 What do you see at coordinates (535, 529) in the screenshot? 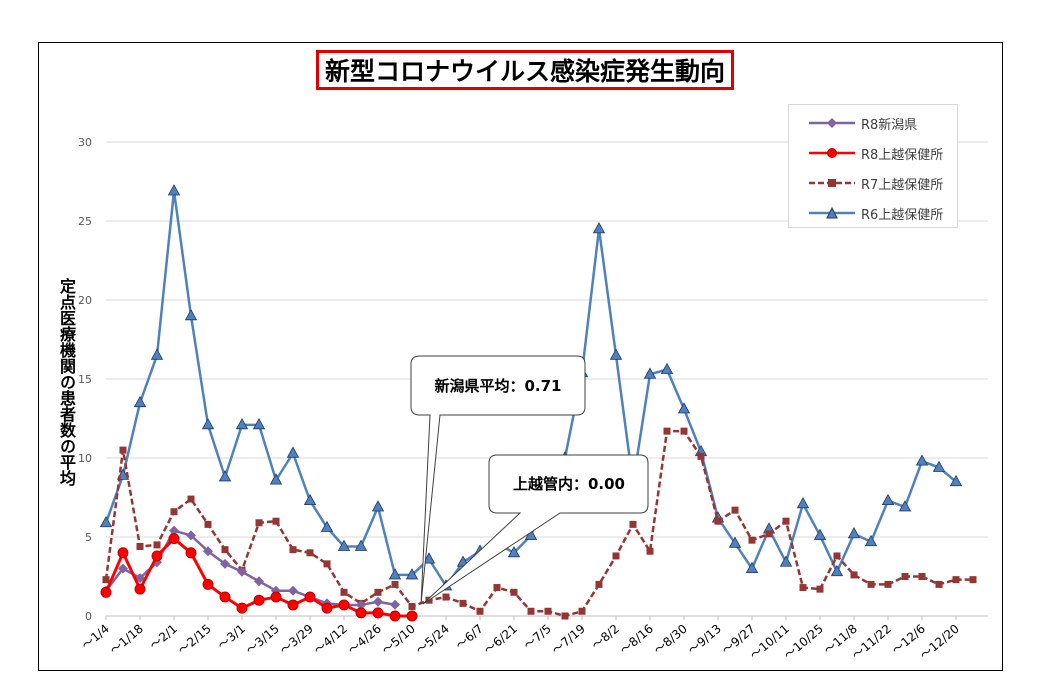
I see `callout-joetsu` at bounding box center [535, 529].